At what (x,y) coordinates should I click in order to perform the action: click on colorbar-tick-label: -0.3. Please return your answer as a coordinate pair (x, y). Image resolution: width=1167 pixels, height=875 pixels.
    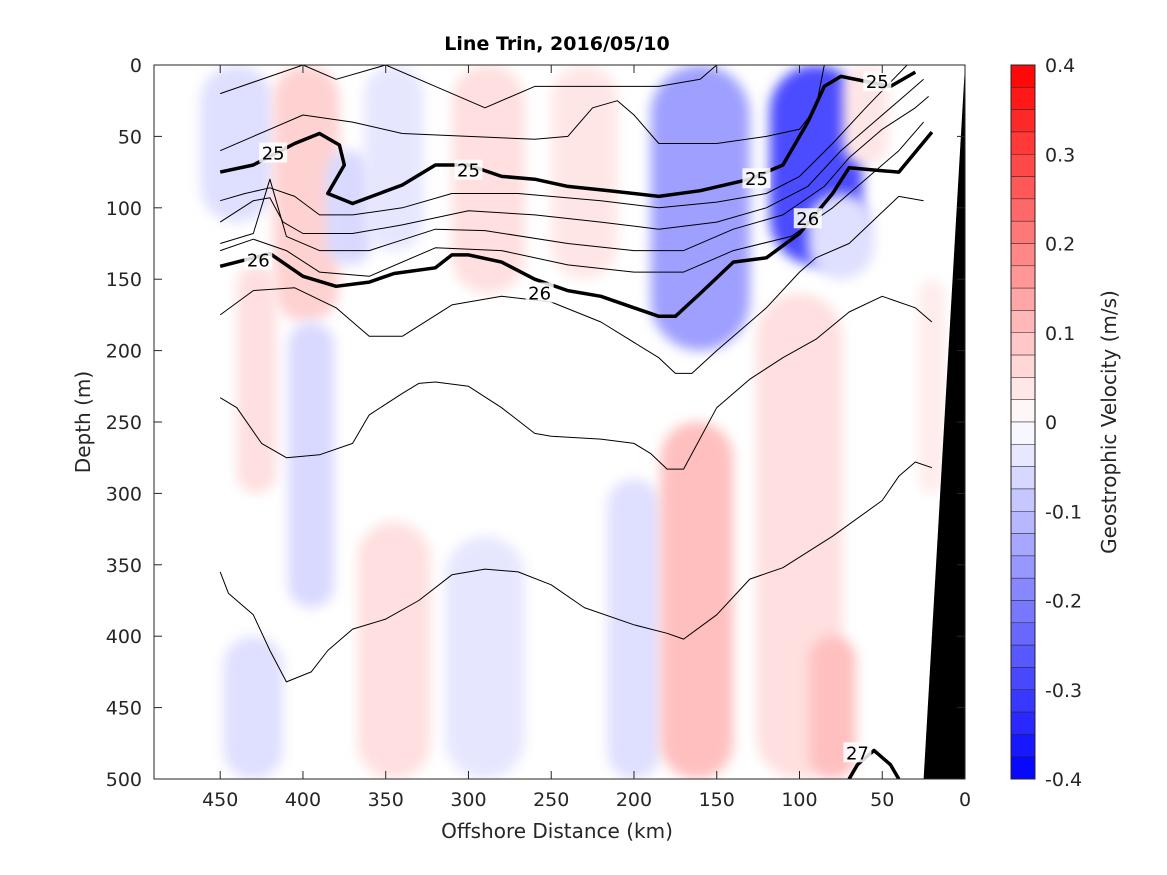
    Looking at the image, I should click on (1063, 691).